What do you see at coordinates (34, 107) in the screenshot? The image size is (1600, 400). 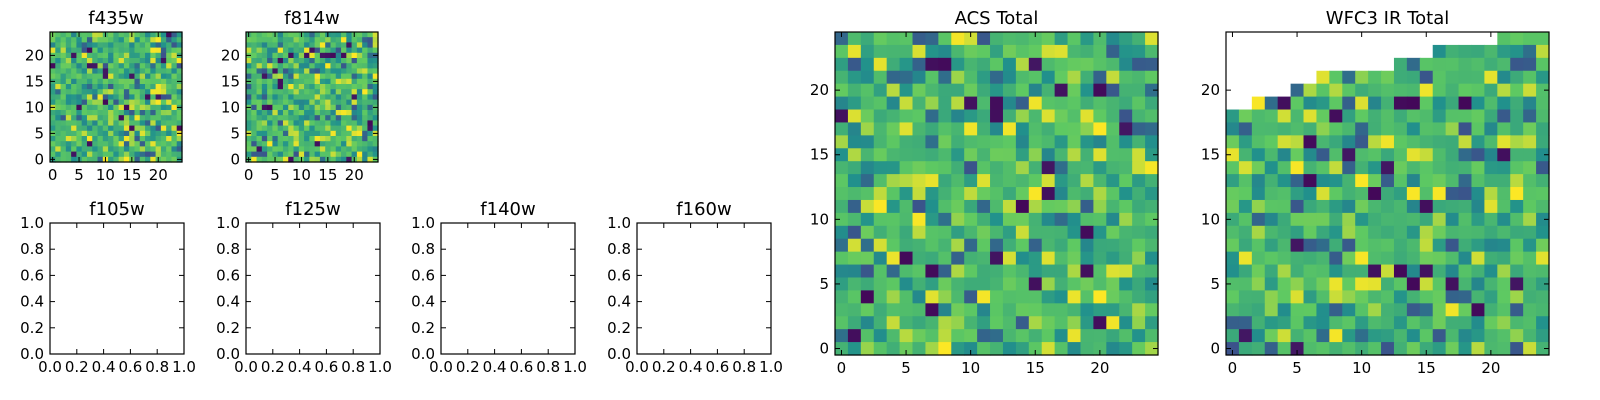 I see `y-tick-label: 10` at bounding box center [34, 107].